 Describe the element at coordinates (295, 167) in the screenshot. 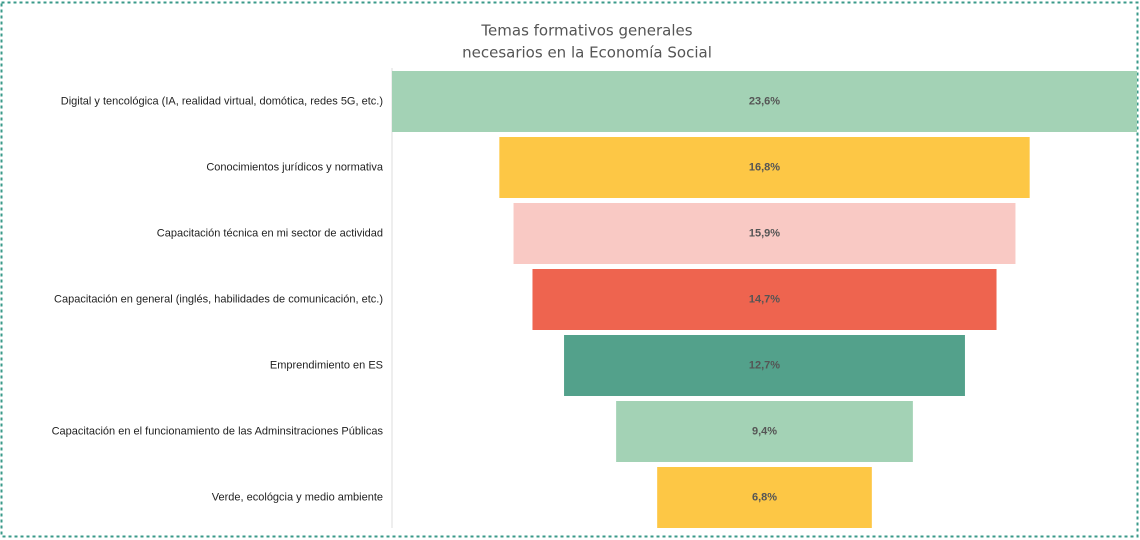

I see `category-label: Conocimientos jurídicos y normativa` at that location.